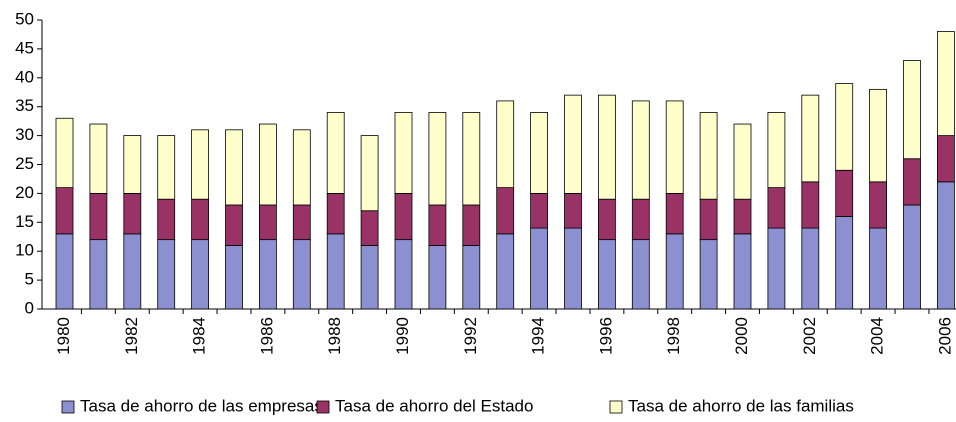 Image resolution: width=956 pixels, height=422 pixels. What do you see at coordinates (673, 336) in the screenshot?
I see `x-tick-label: 1998` at bounding box center [673, 336].